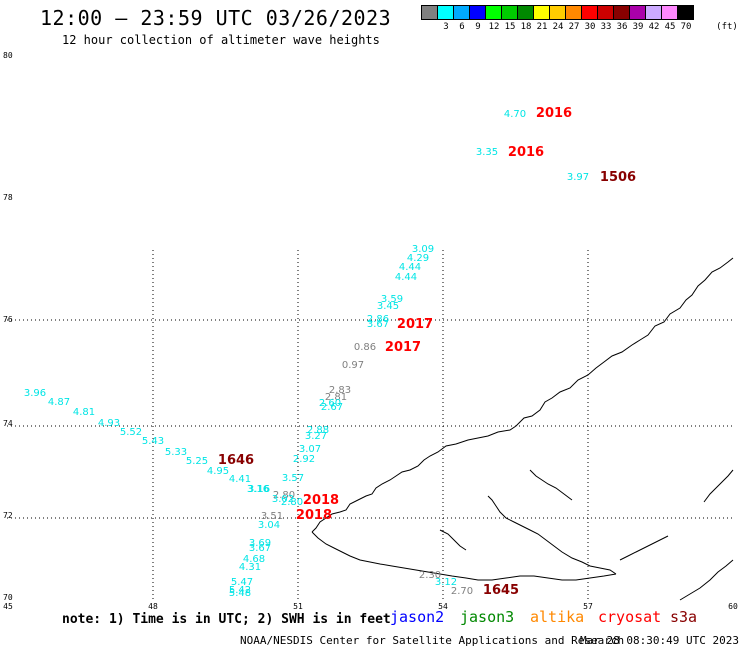  What do you see at coordinates (638, 27) in the screenshot?
I see `colorbar-tick-label: 39` at bounding box center [638, 27].